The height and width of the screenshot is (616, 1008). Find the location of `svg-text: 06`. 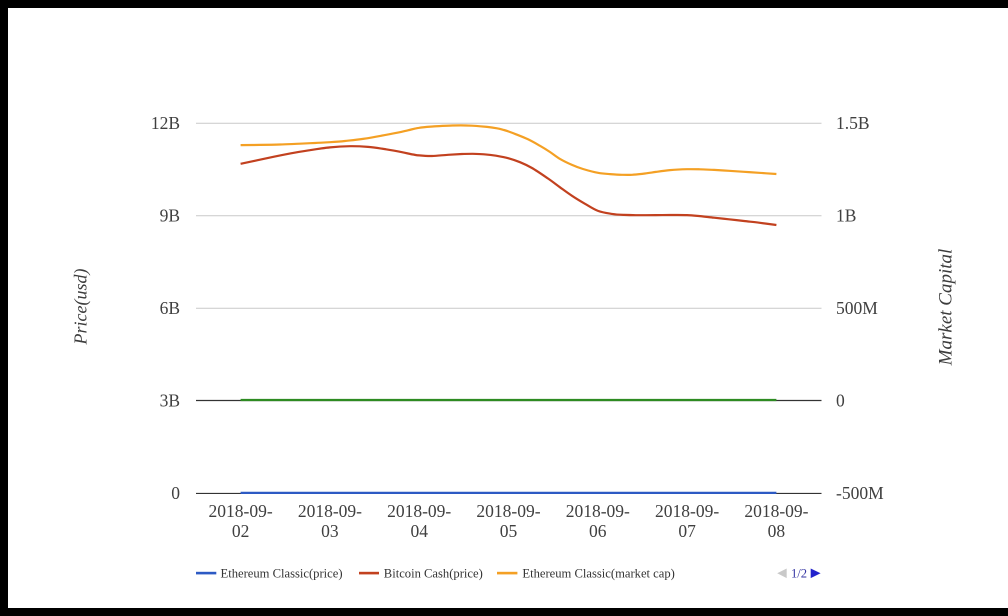

svg-text: 06 is located at coordinates (598, 531).